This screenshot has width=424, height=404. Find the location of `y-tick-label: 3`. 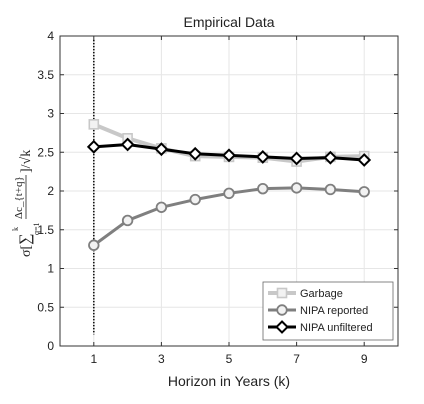

y-tick-label: 3 is located at coordinates (50, 114).